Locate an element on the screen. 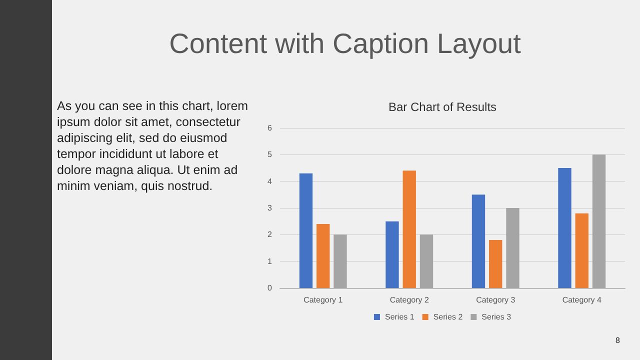 The width and height of the screenshot is (640, 360). text: Content with Caption Layout is located at coordinates (345, 44).